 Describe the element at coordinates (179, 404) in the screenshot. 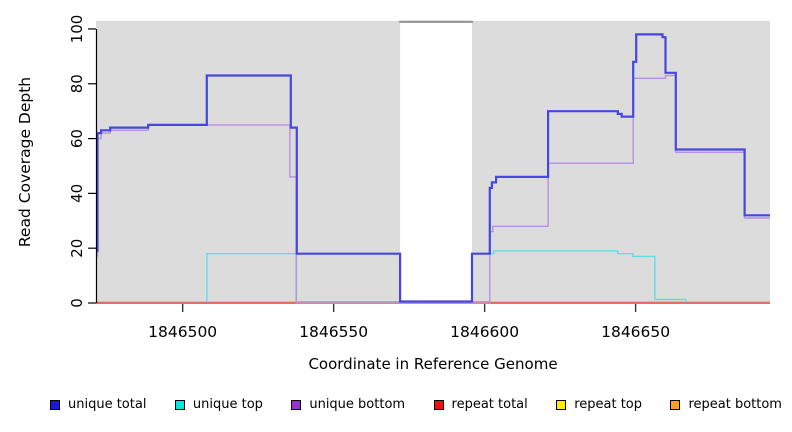

I see `unique-top-swatch-icon` at that location.